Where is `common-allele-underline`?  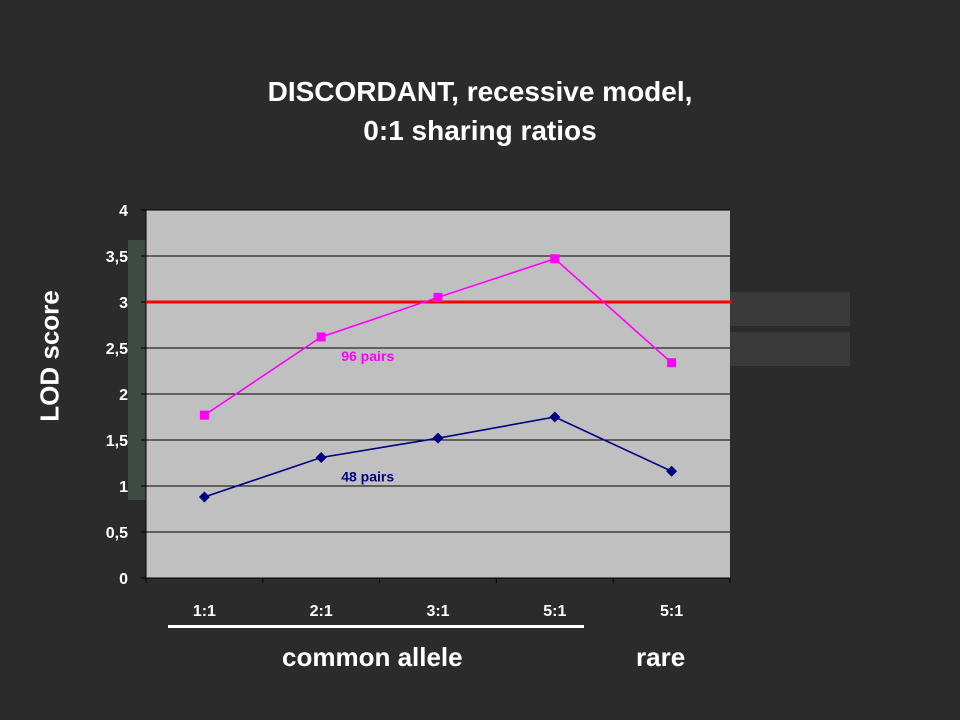
common-allele-underline is located at coordinates (376, 626).